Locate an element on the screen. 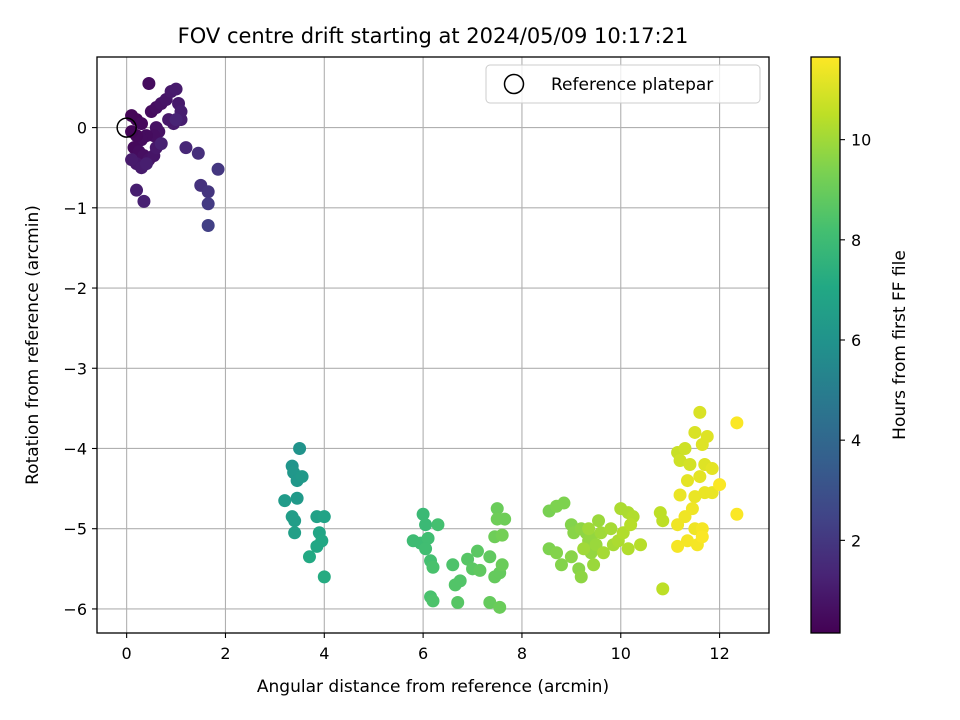 The height and width of the screenshot is (720, 960). legend-entry-reference-platepar: Reference platepar is located at coordinates (632, 85).